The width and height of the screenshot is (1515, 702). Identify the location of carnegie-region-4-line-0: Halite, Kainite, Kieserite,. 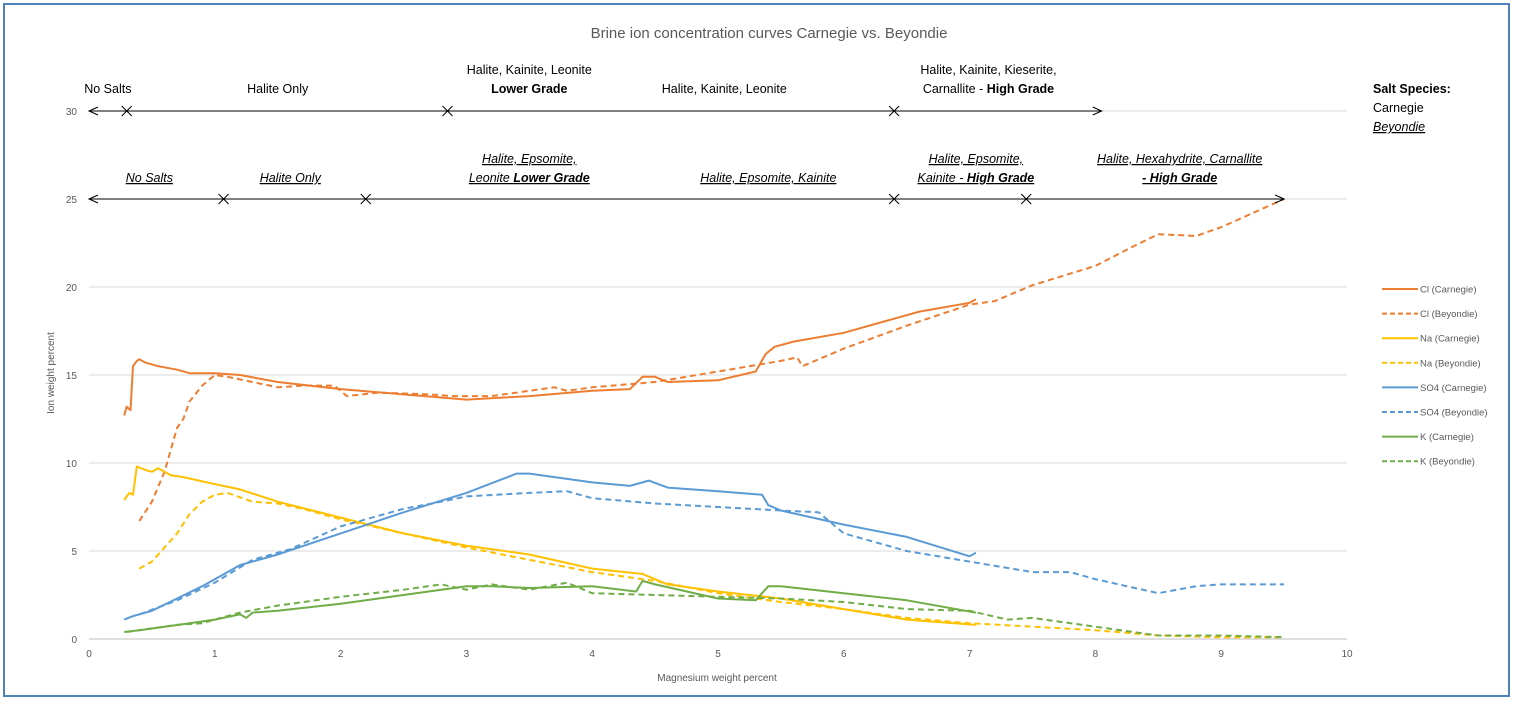
(988, 70).